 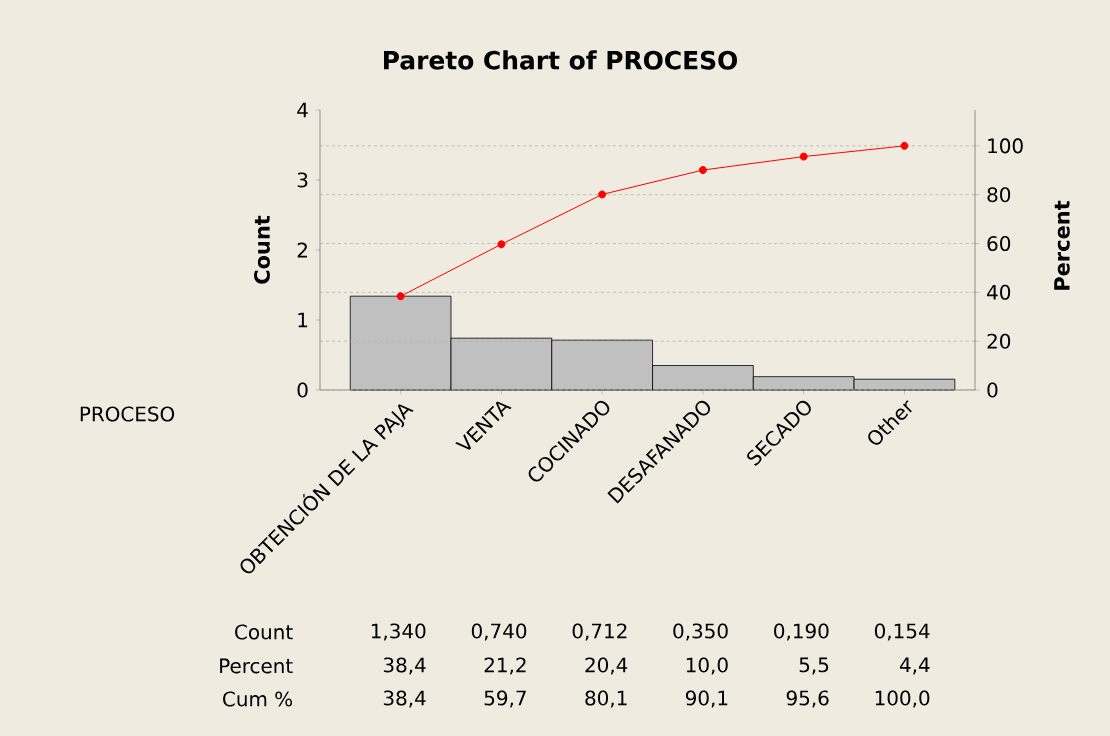 What do you see at coordinates (599, 632) in the screenshot?
I see `data-label: 0,712` at bounding box center [599, 632].